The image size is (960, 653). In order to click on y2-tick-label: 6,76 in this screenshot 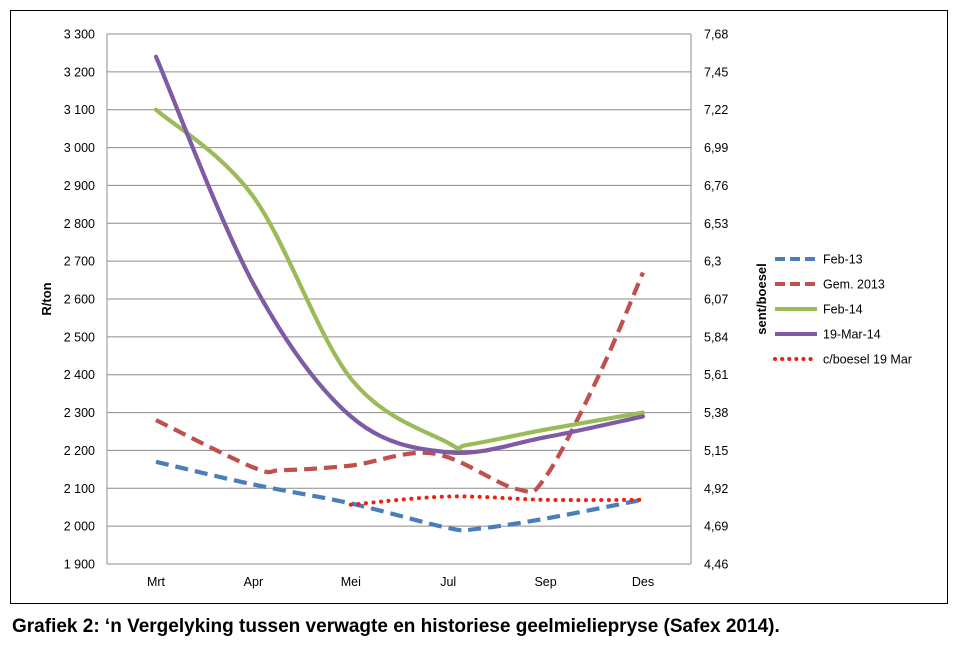, I will do `click(716, 186)`.